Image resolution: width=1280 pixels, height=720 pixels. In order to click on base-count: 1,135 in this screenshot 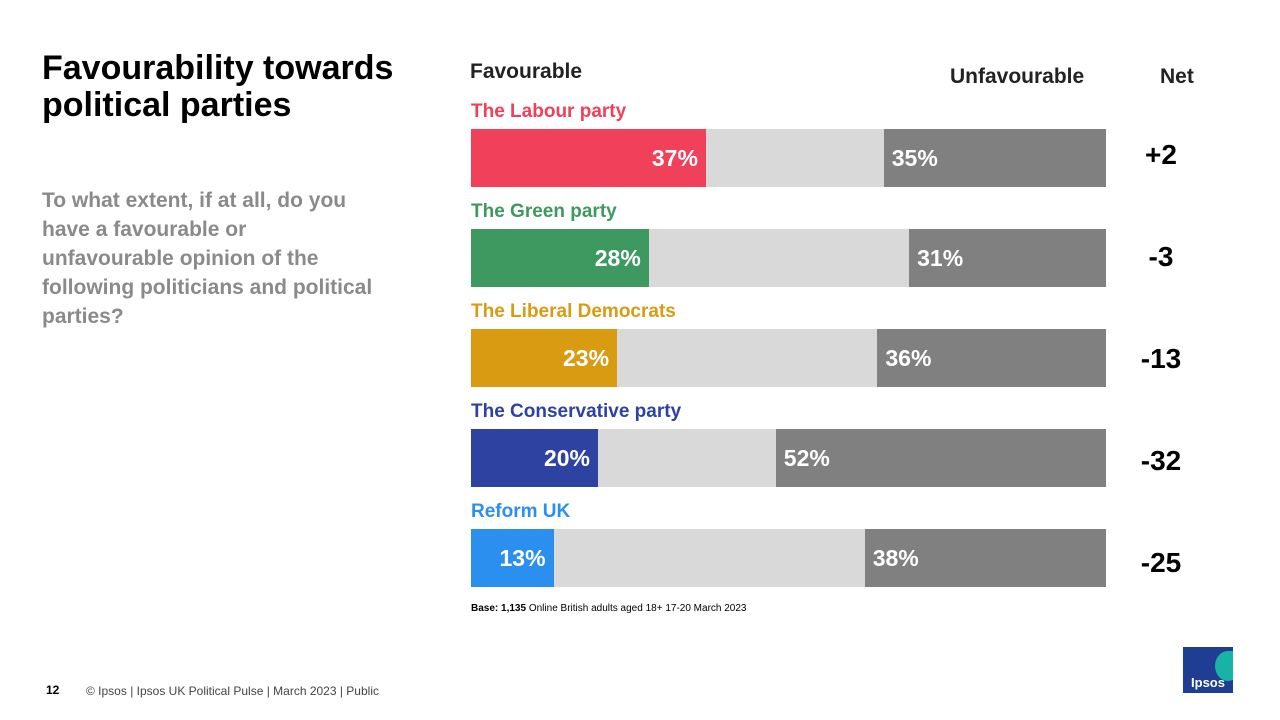, I will do `click(514, 608)`.